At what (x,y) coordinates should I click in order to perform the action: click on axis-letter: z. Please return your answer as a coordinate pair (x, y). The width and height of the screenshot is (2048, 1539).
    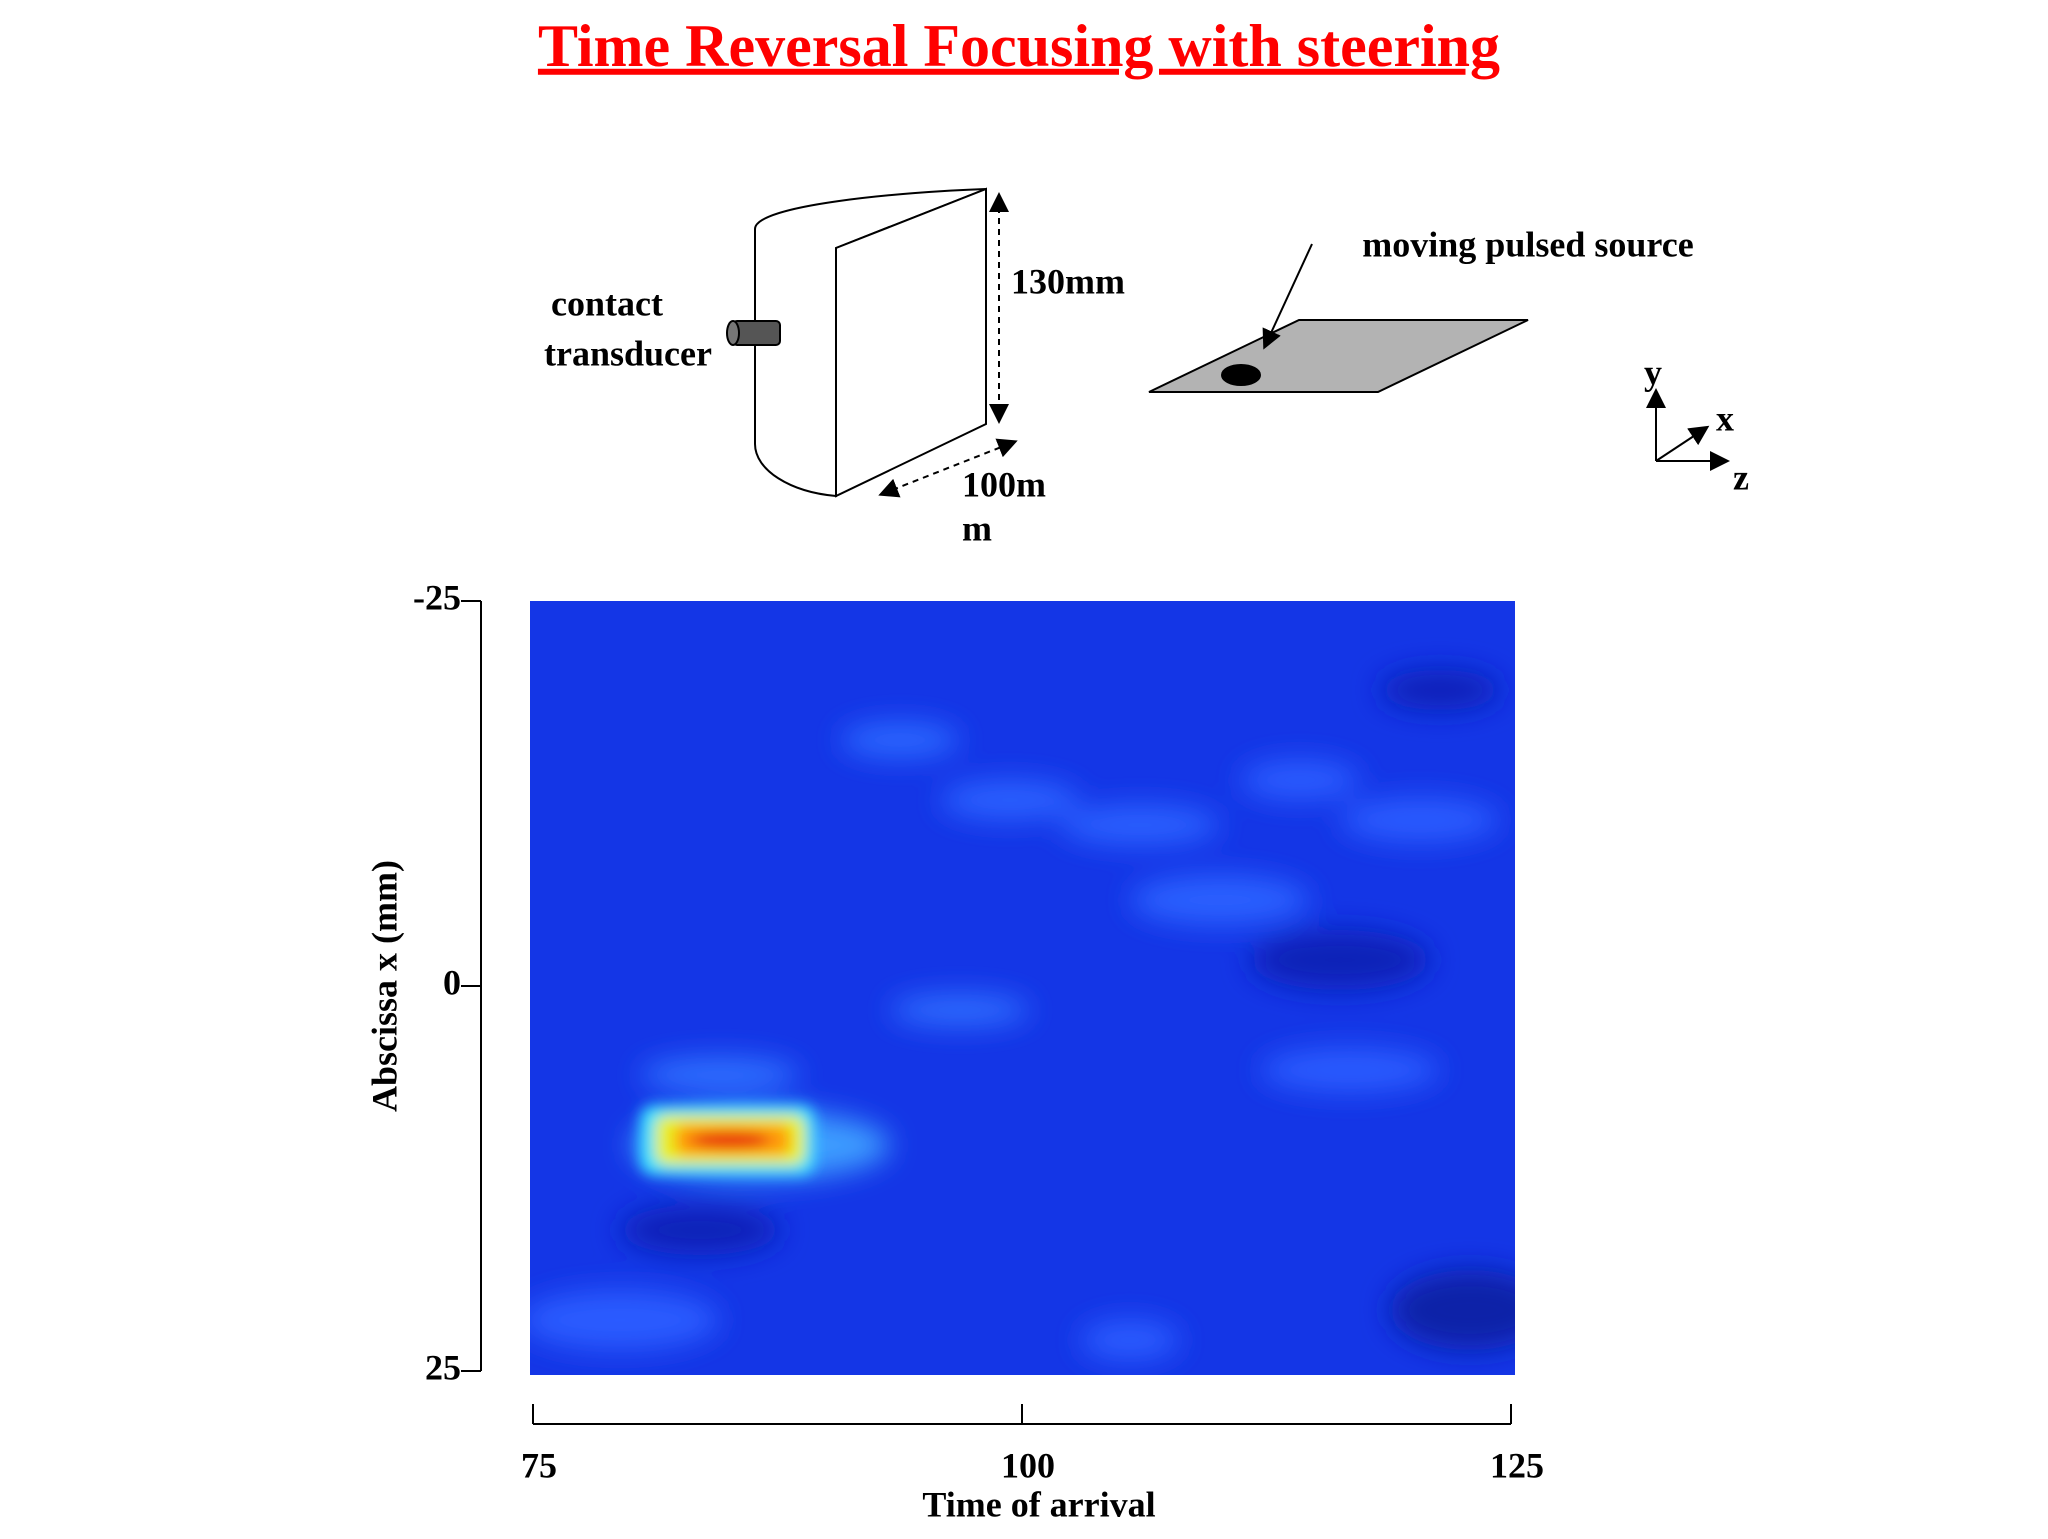
    Looking at the image, I should click on (1741, 477).